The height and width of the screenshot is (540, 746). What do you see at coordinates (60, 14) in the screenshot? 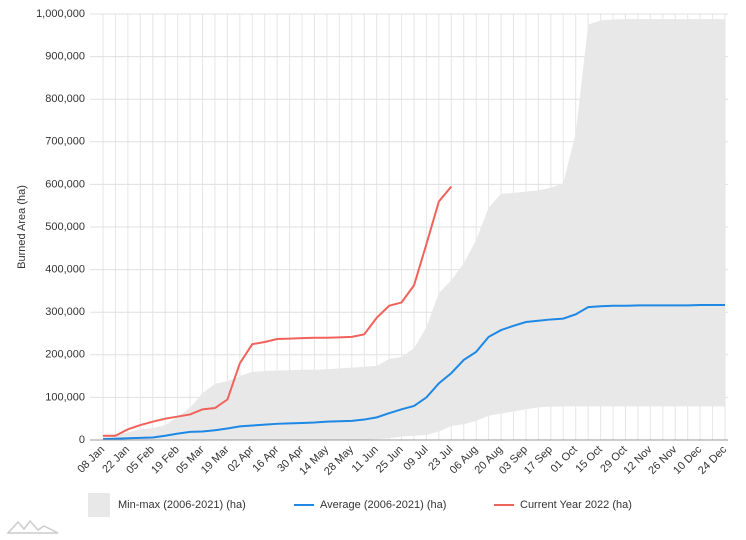
I see `y-tick-label: 1,000,000` at bounding box center [60, 14].